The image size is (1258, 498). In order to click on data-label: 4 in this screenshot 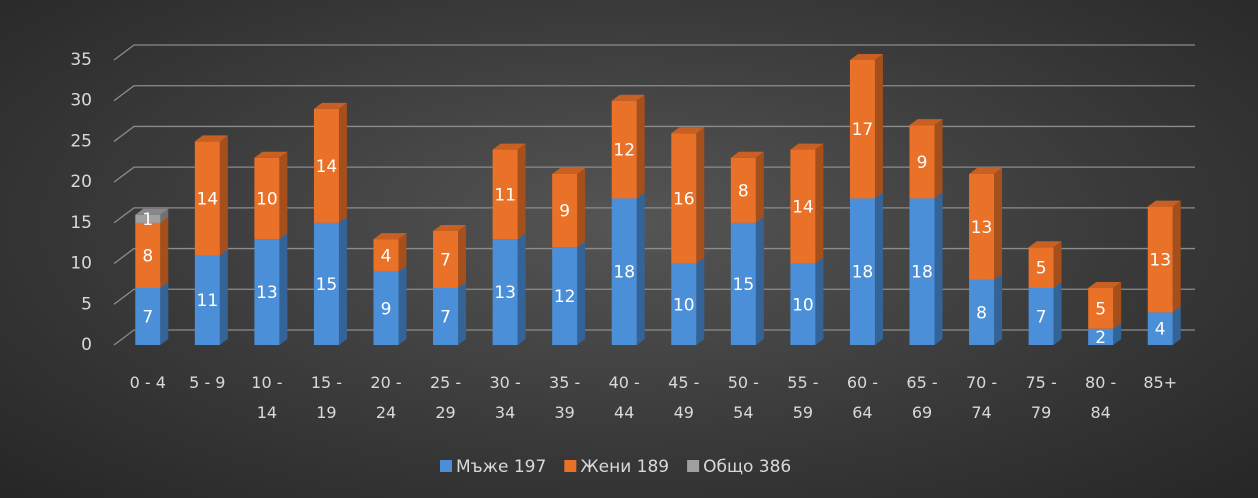, I will do `click(1160, 330)`.